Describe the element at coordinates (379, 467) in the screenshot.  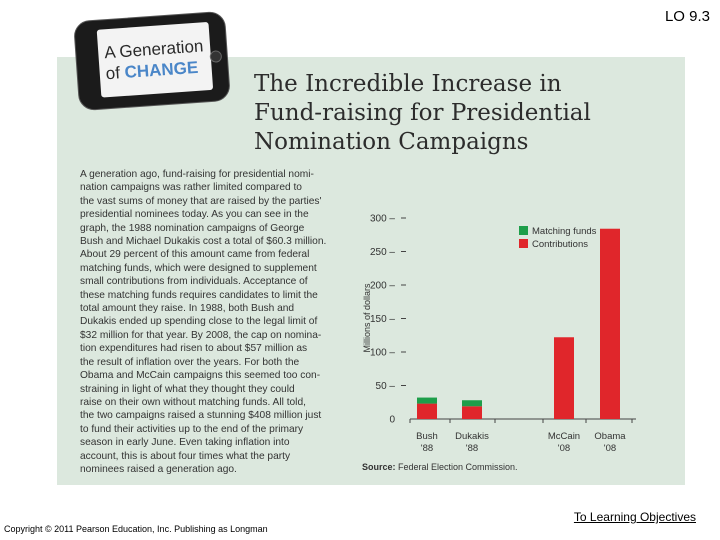
I see `source-label: Source:` at that location.